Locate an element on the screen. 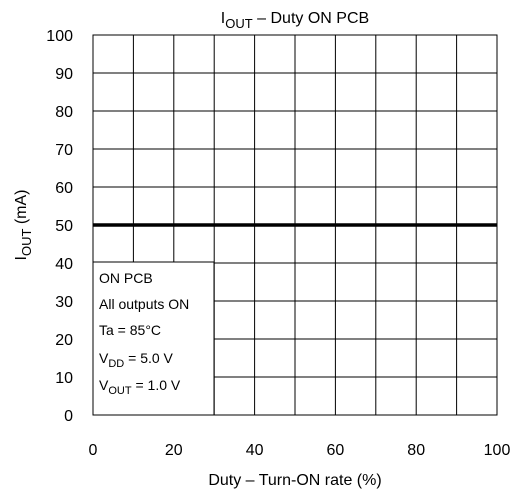 The height and width of the screenshot is (495, 516). y-tick-labels: 0 10 20 30 40 50 60 70 80 90 100 is located at coordinates (59, 226).